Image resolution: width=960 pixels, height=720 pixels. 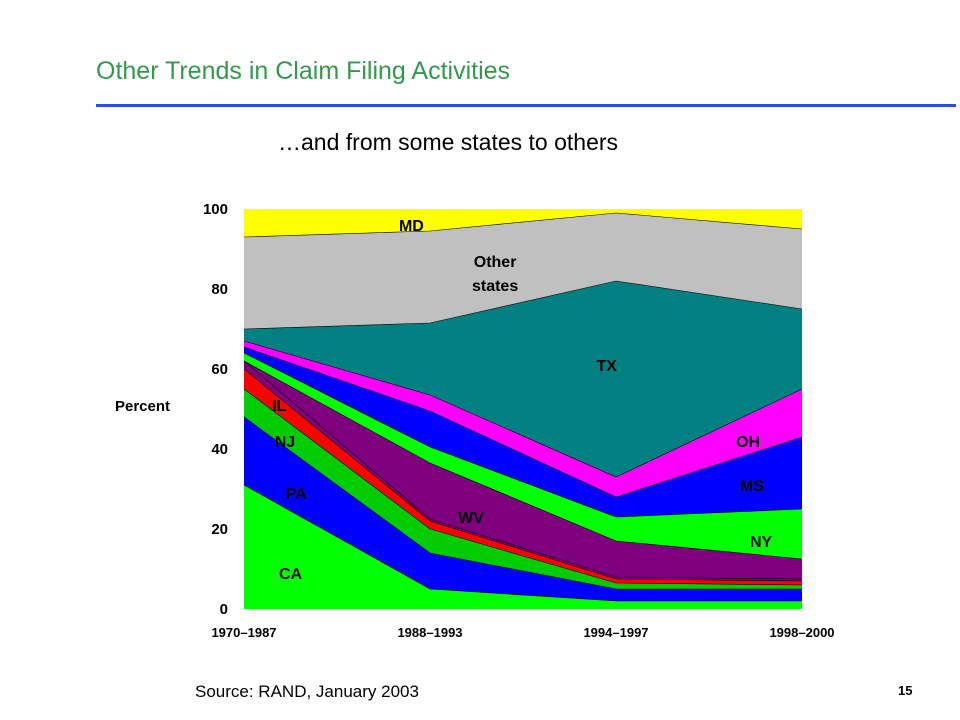 I want to click on area-label-tx: TX, so click(x=606, y=366).